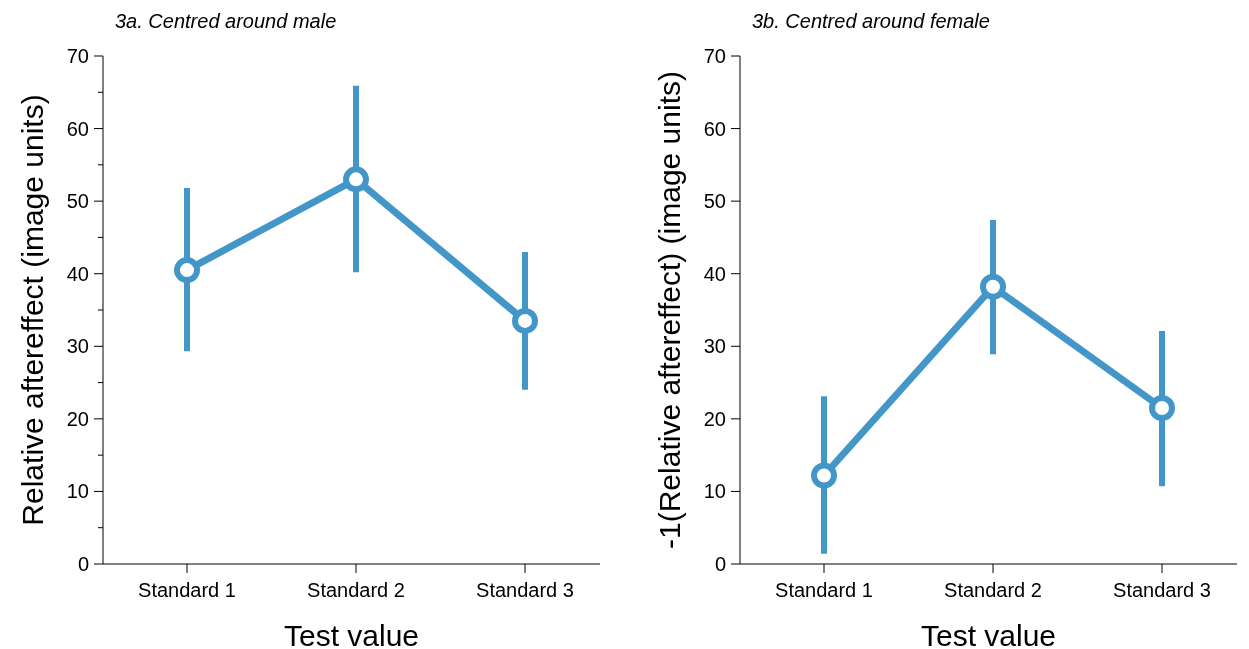  Describe the element at coordinates (669, 310) in the screenshot. I see `y-axis-title: -1(Relative aftereffect) (image units)` at that location.